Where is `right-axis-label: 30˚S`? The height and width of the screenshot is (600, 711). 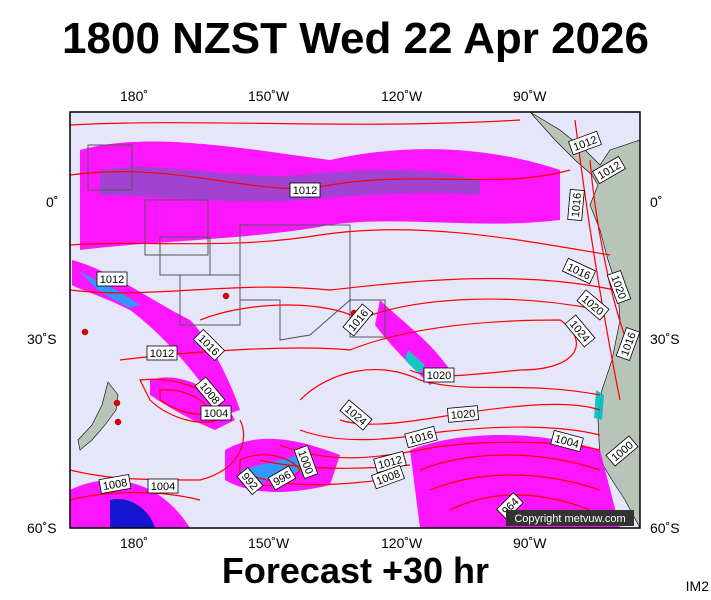
right-axis-label: 30˚S is located at coordinates (665, 339).